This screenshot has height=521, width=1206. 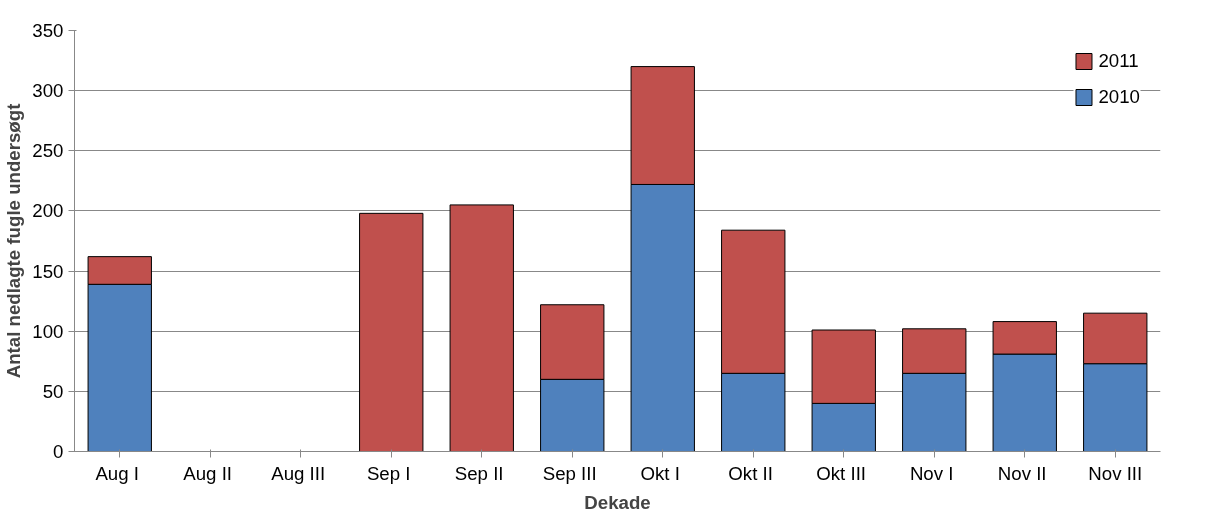 I want to click on x-tick-label: Sep I, so click(x=388, y=473).